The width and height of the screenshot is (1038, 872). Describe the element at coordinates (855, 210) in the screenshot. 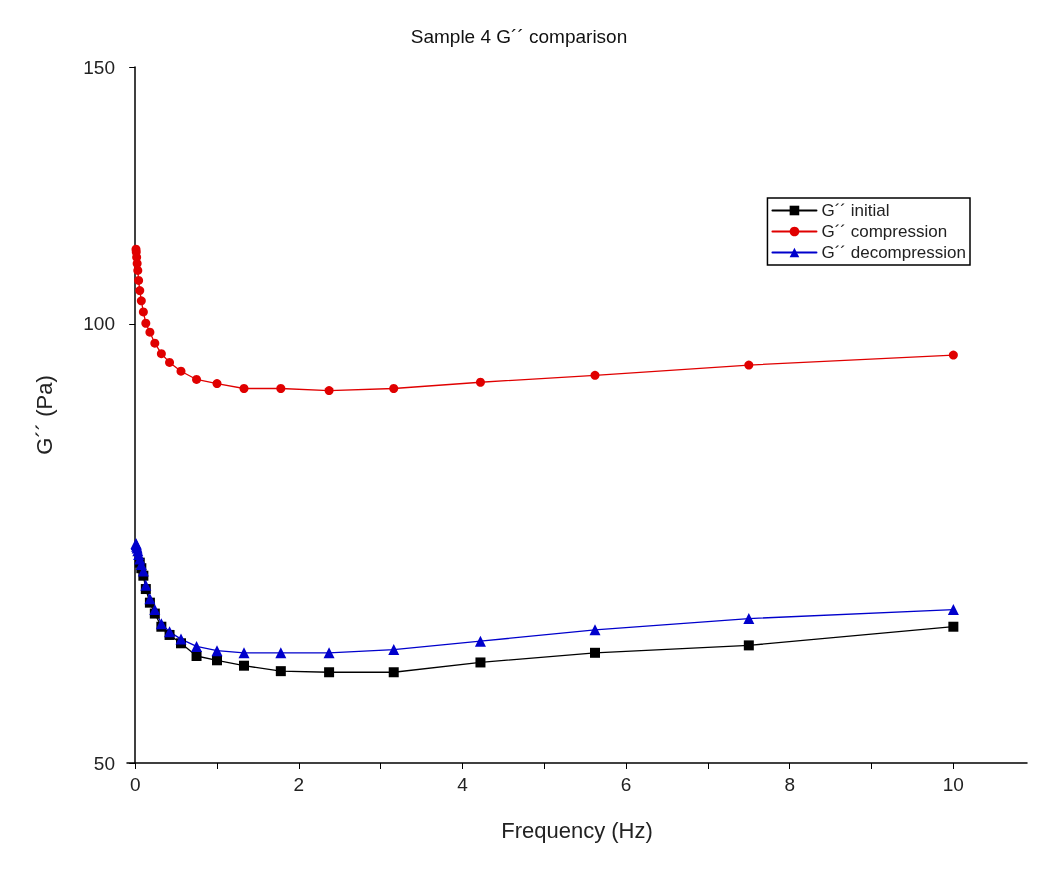

I see `legend-label: G´´ initial` at that location.